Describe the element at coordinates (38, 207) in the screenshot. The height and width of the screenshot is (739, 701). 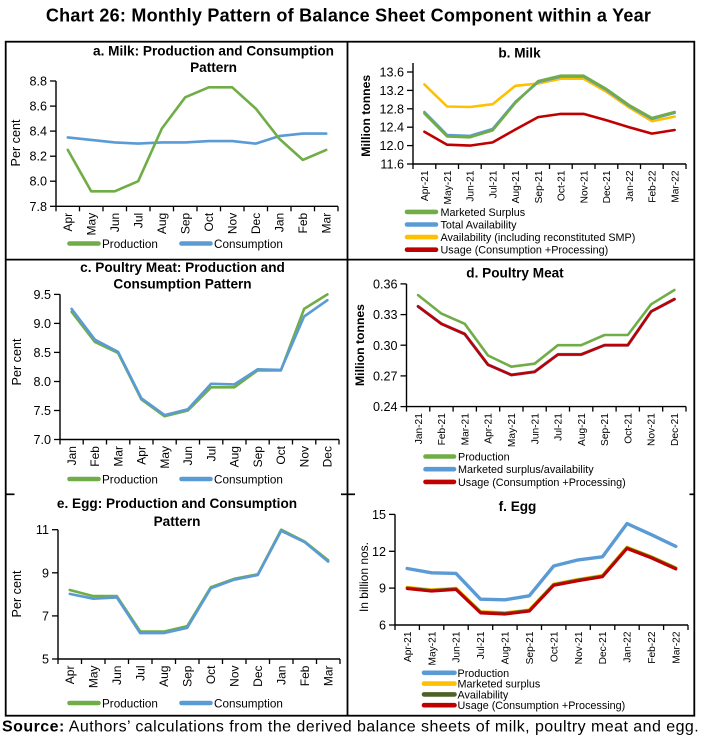
I see `svg-text: 7.8` at that location.